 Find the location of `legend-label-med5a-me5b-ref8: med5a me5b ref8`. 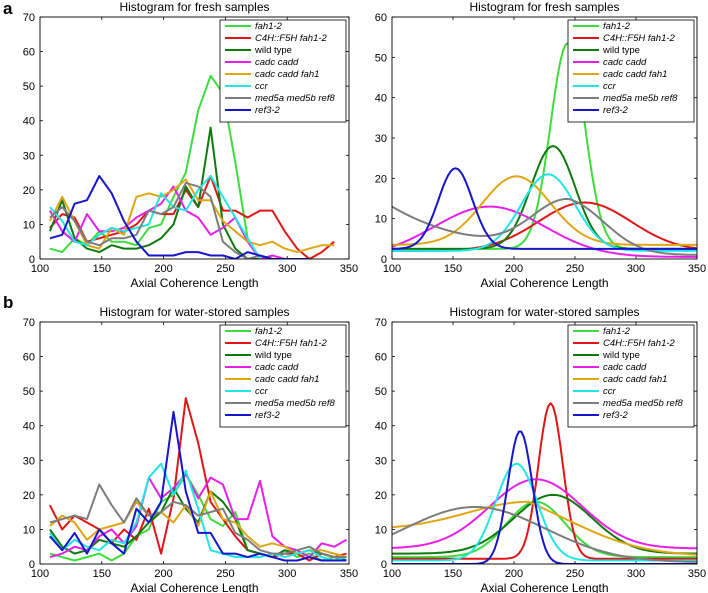

legend-label-med5a-me5b-ref8: med5a me5b ref8 is located at coordinates (640, 98).